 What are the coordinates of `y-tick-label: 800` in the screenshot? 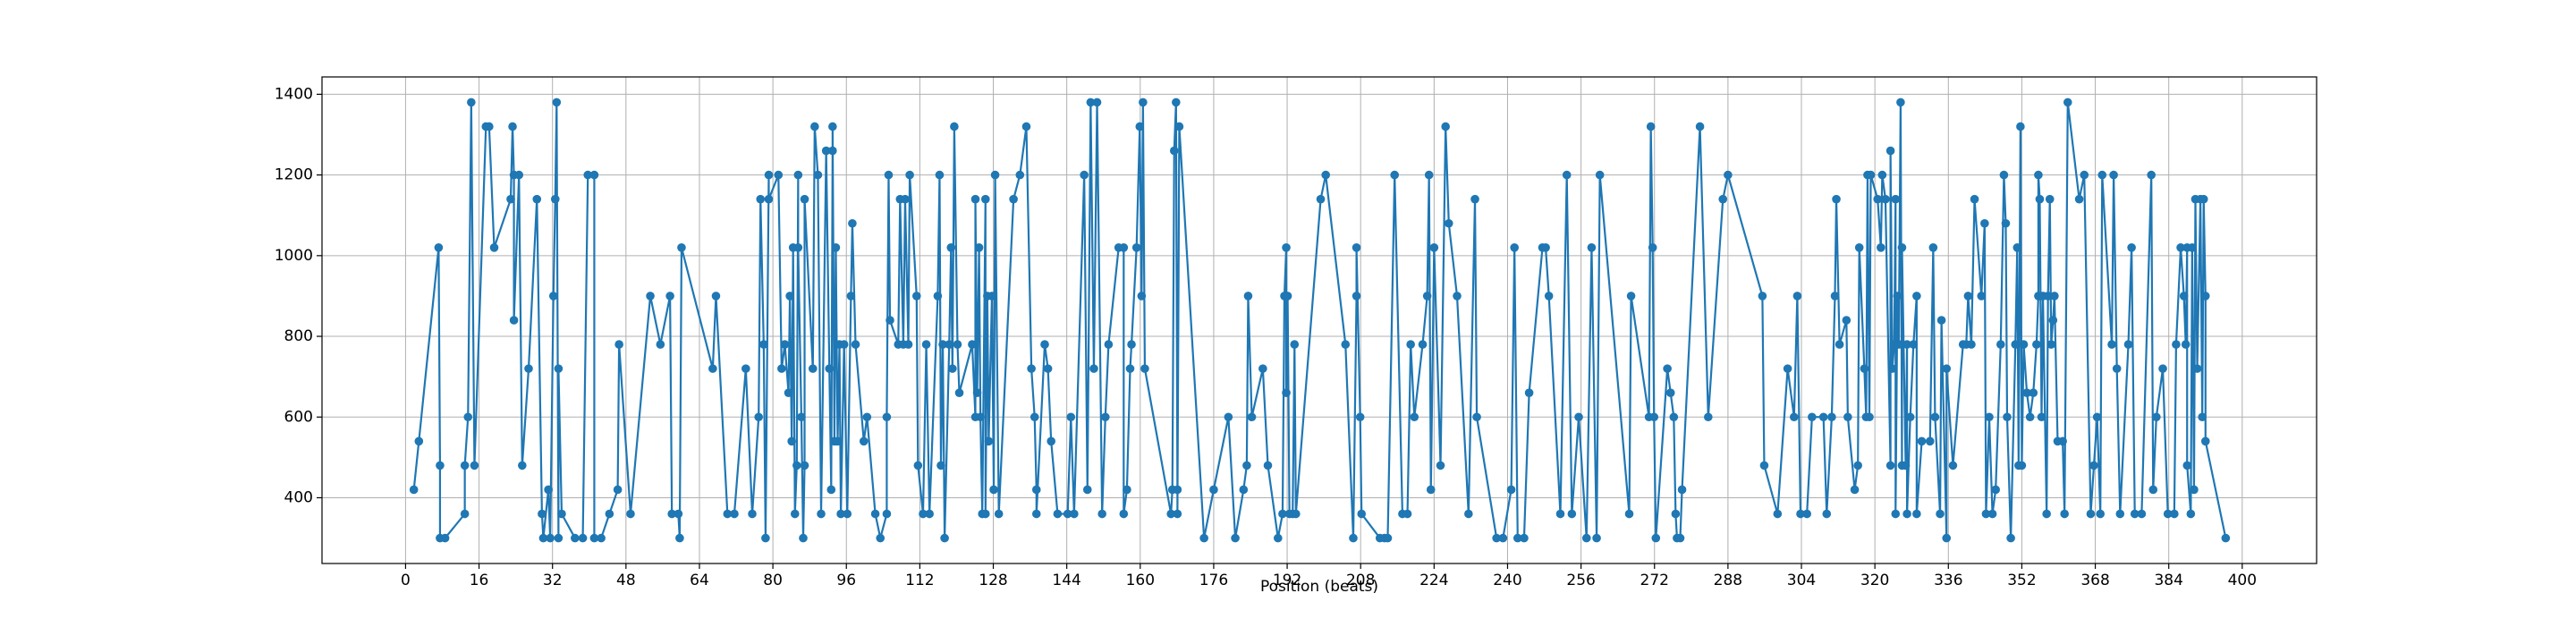 It's located at (298, 336).